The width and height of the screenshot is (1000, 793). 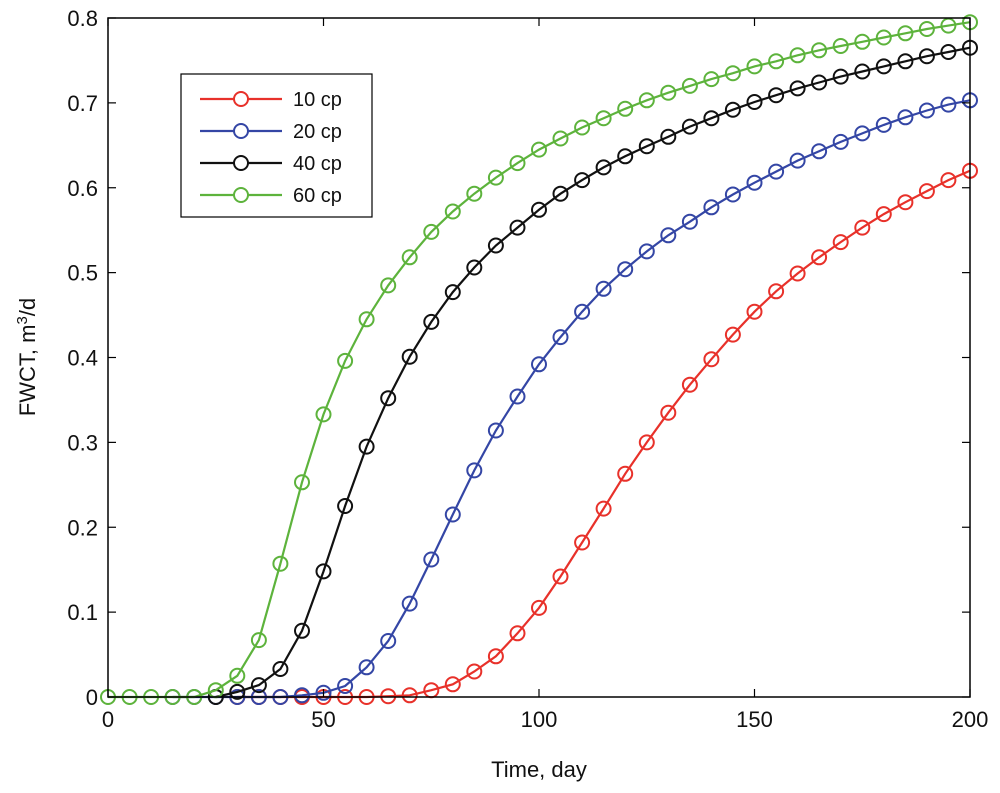 I want to click on legend-entry: 60 cp, so click(x=271, y=196).